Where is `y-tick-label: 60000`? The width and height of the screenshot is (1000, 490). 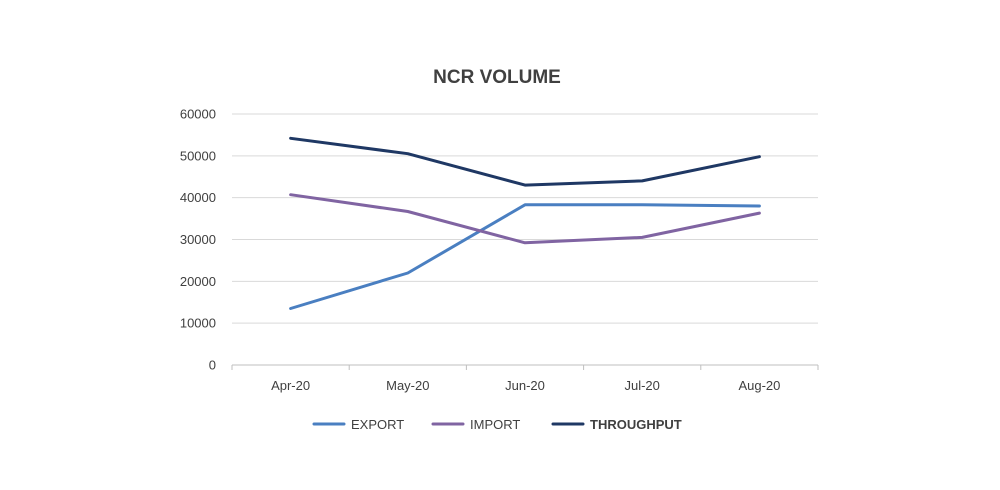
y-tick-label: 60000 is located at coordinates (198, 114).